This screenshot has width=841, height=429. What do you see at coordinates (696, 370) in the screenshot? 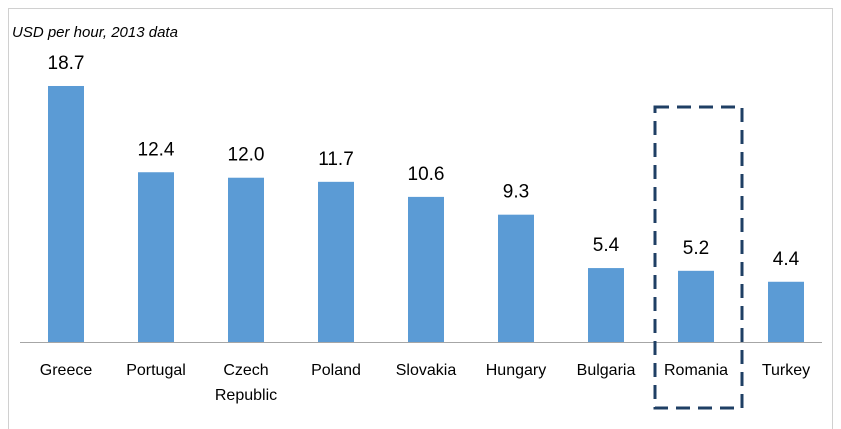
I see `x-tick-label: Romania` at bounding box center [696, 370].